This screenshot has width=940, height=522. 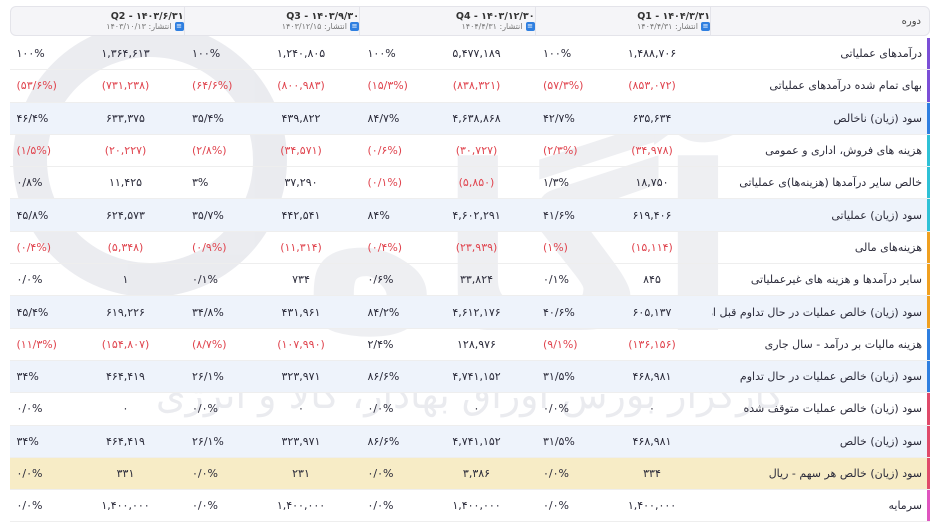 What do you see at coordinates (32, 118) in the screenshot?
I see `cell-percent: ۴۶/۴%` at bounding box center [32, 118].